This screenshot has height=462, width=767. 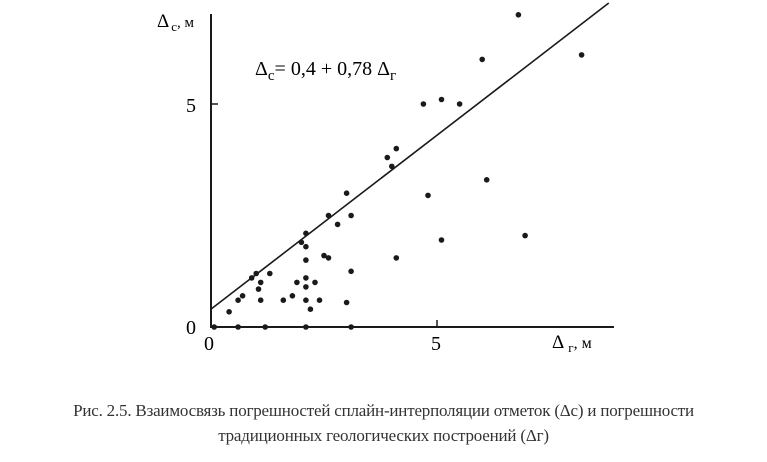 What do you see at coordinates (436, 344) in the screenshot?
I see `x-tick-label-5: 5` at bounding box center [436, 344].